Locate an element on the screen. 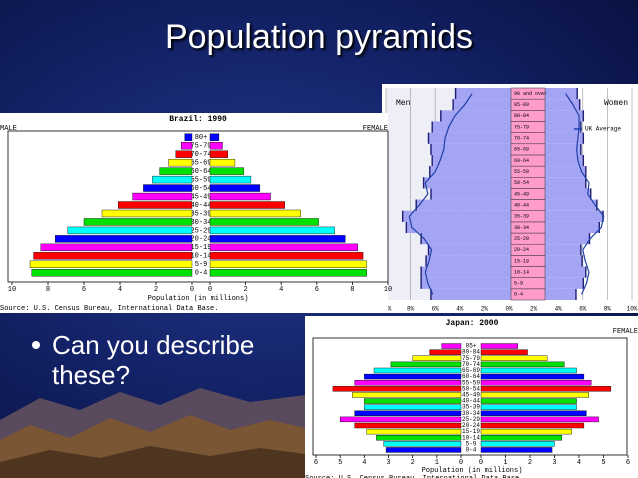 Image resolution: width=638 pixels, height=478 pixels. age-label: 40-44 is located at coordinates (200, 206).